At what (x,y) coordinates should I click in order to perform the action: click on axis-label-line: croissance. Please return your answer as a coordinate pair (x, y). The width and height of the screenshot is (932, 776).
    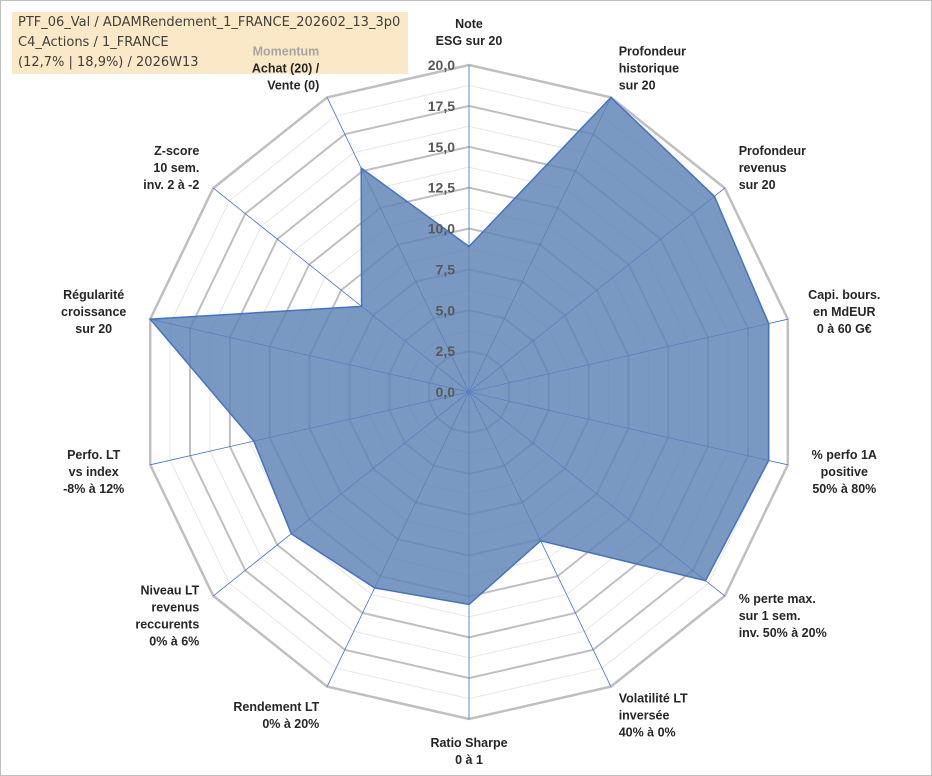
    Looking at the image, I should click on (93, 312).